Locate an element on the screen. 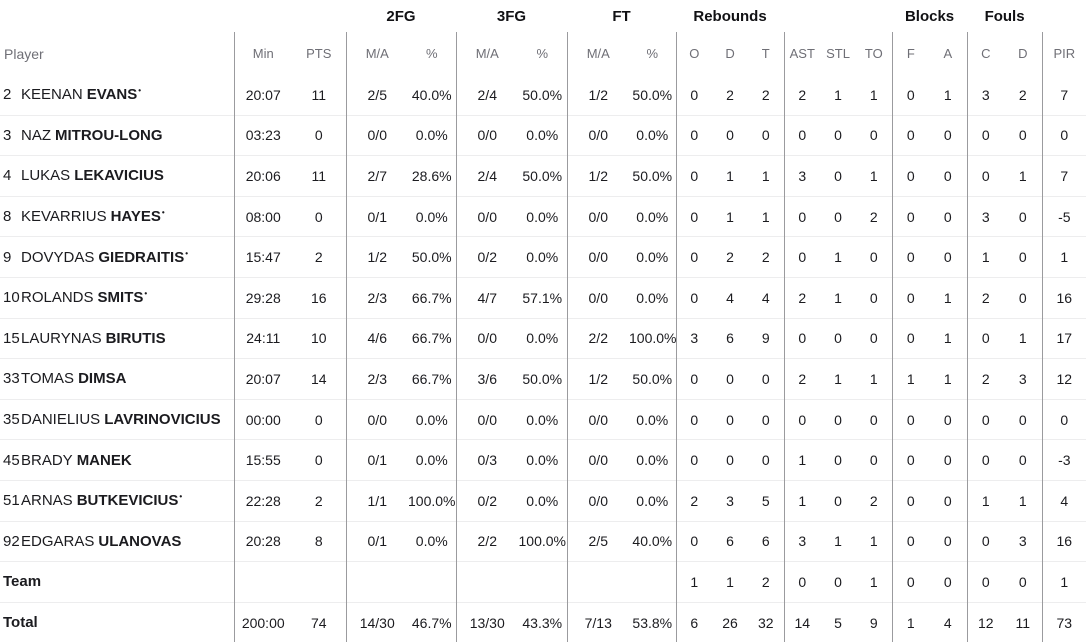 The image size is (1086, 642). col-header-ft-ma: M/A is located at coordinates (598, 53).